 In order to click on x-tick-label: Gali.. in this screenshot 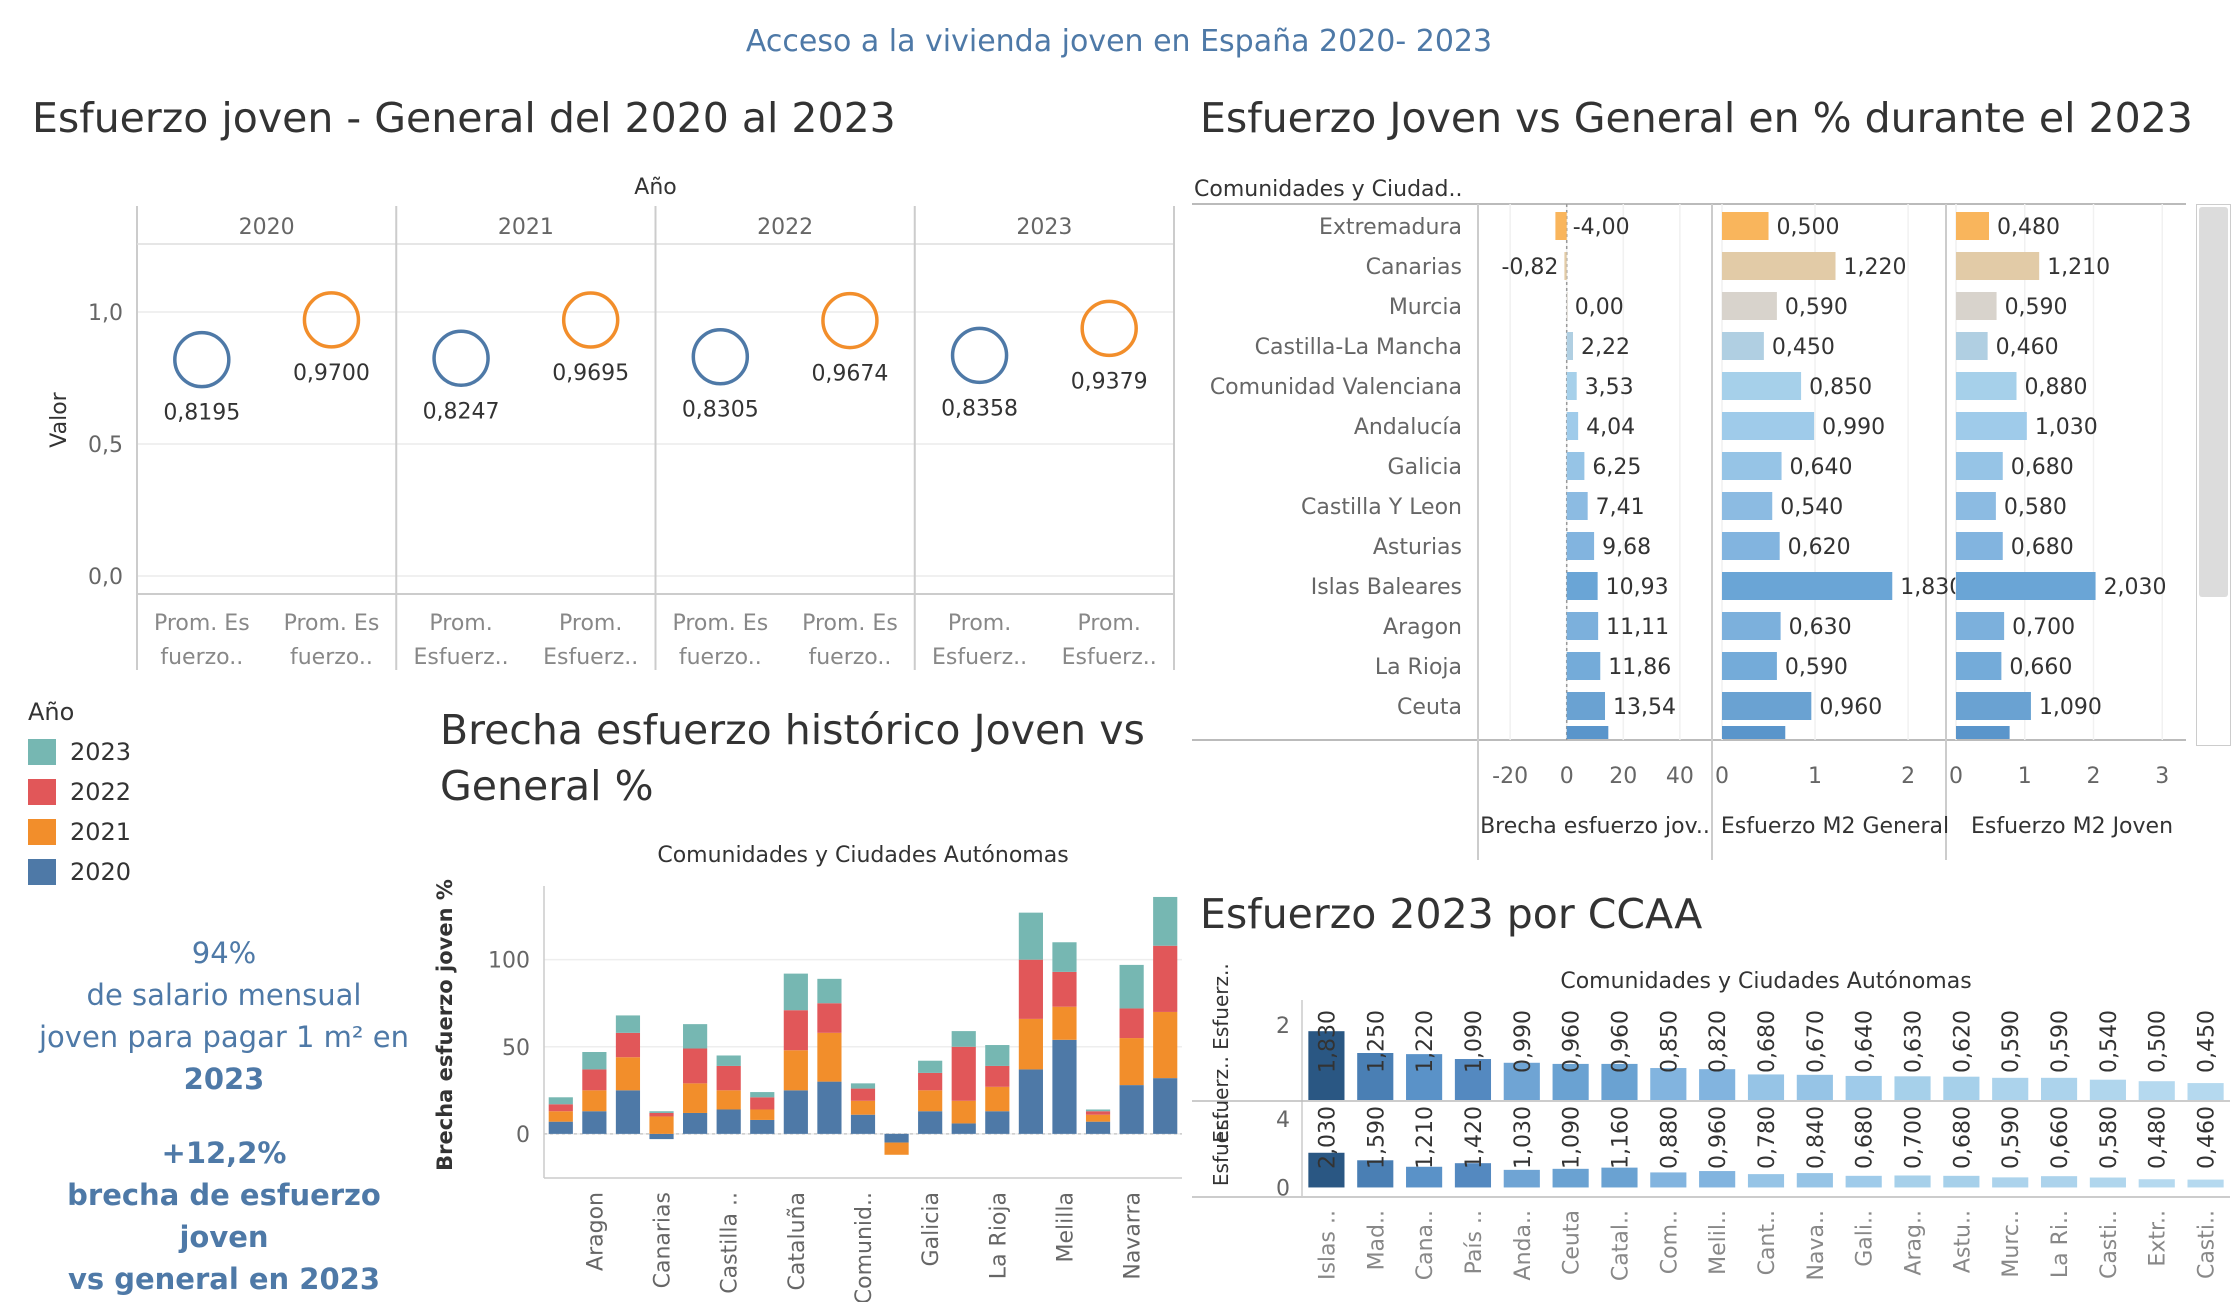, I will do `click(1865, 1238)`.